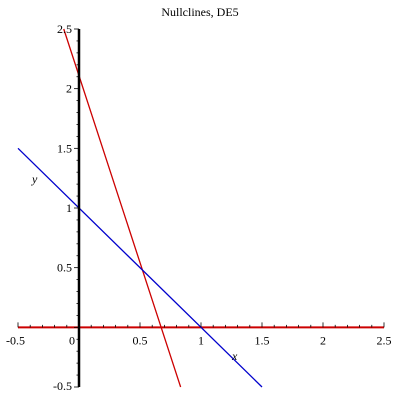 This screenshot has width=400, height=400. What do you see at coordinates (199, 12) in the screenshot?
I see `chart-title: Nullclines, DE5` at bounding box center [199, 12].